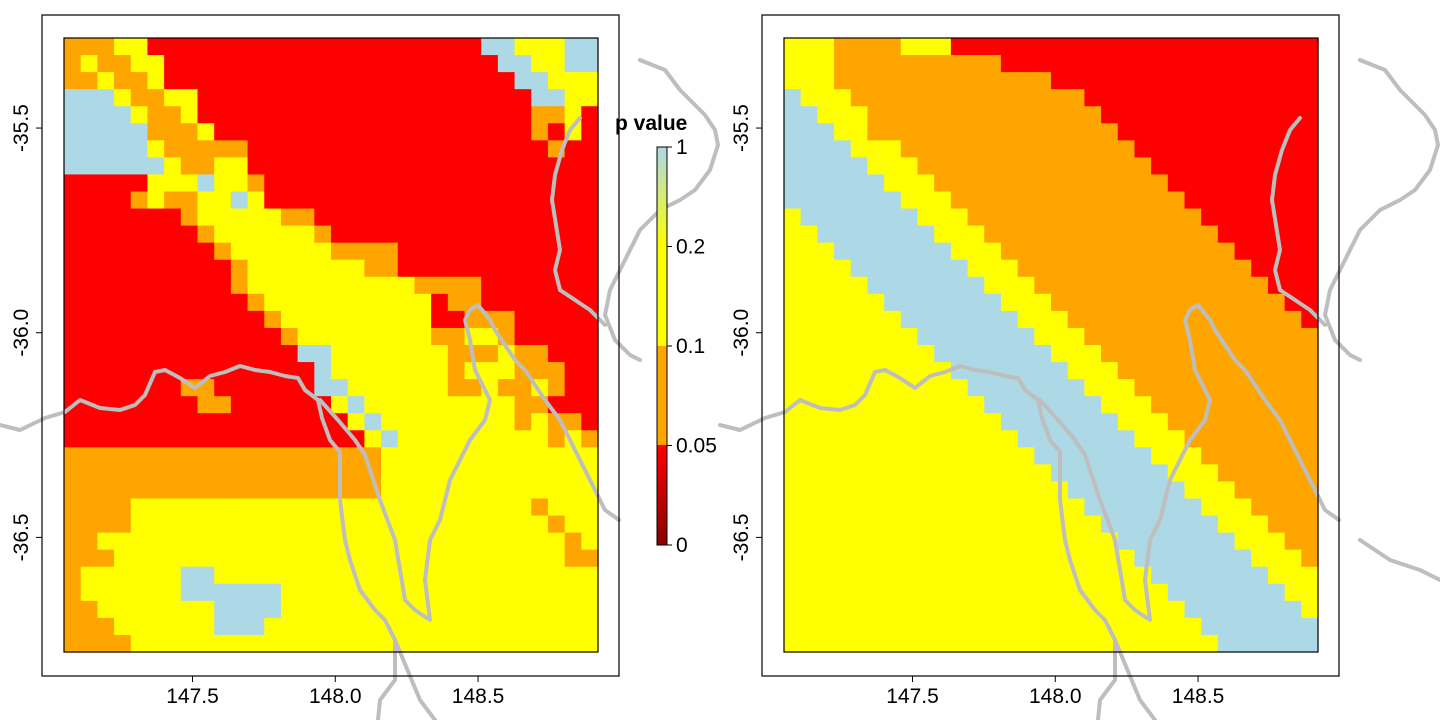  I want to click on x-axis-tick-label: 147.5, so click(912, 696).